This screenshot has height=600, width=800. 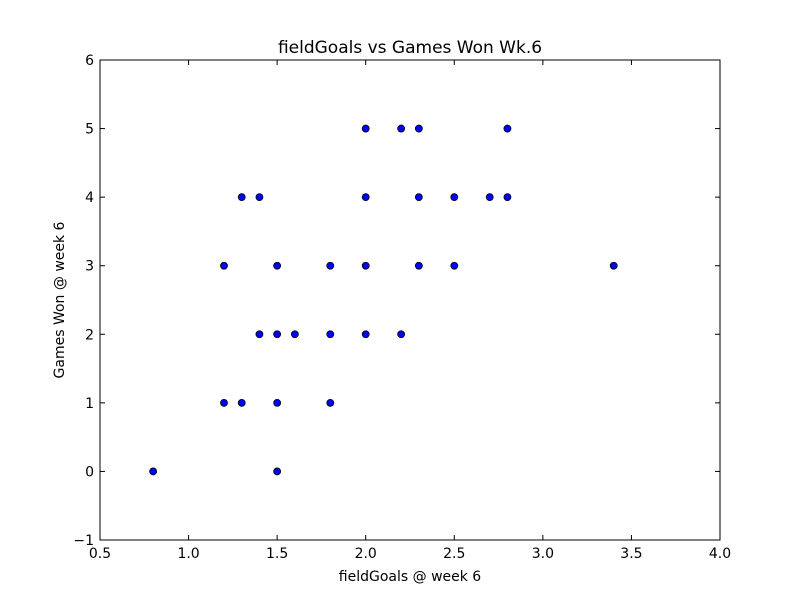 I want to click on y-tick-label: 6, so click(x=89, y=61).